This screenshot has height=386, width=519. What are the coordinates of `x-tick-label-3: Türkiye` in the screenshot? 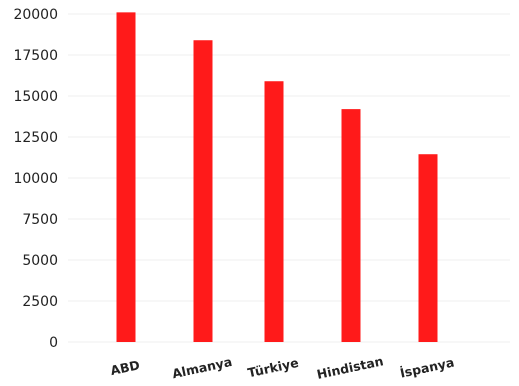 It's located at (273, 367).